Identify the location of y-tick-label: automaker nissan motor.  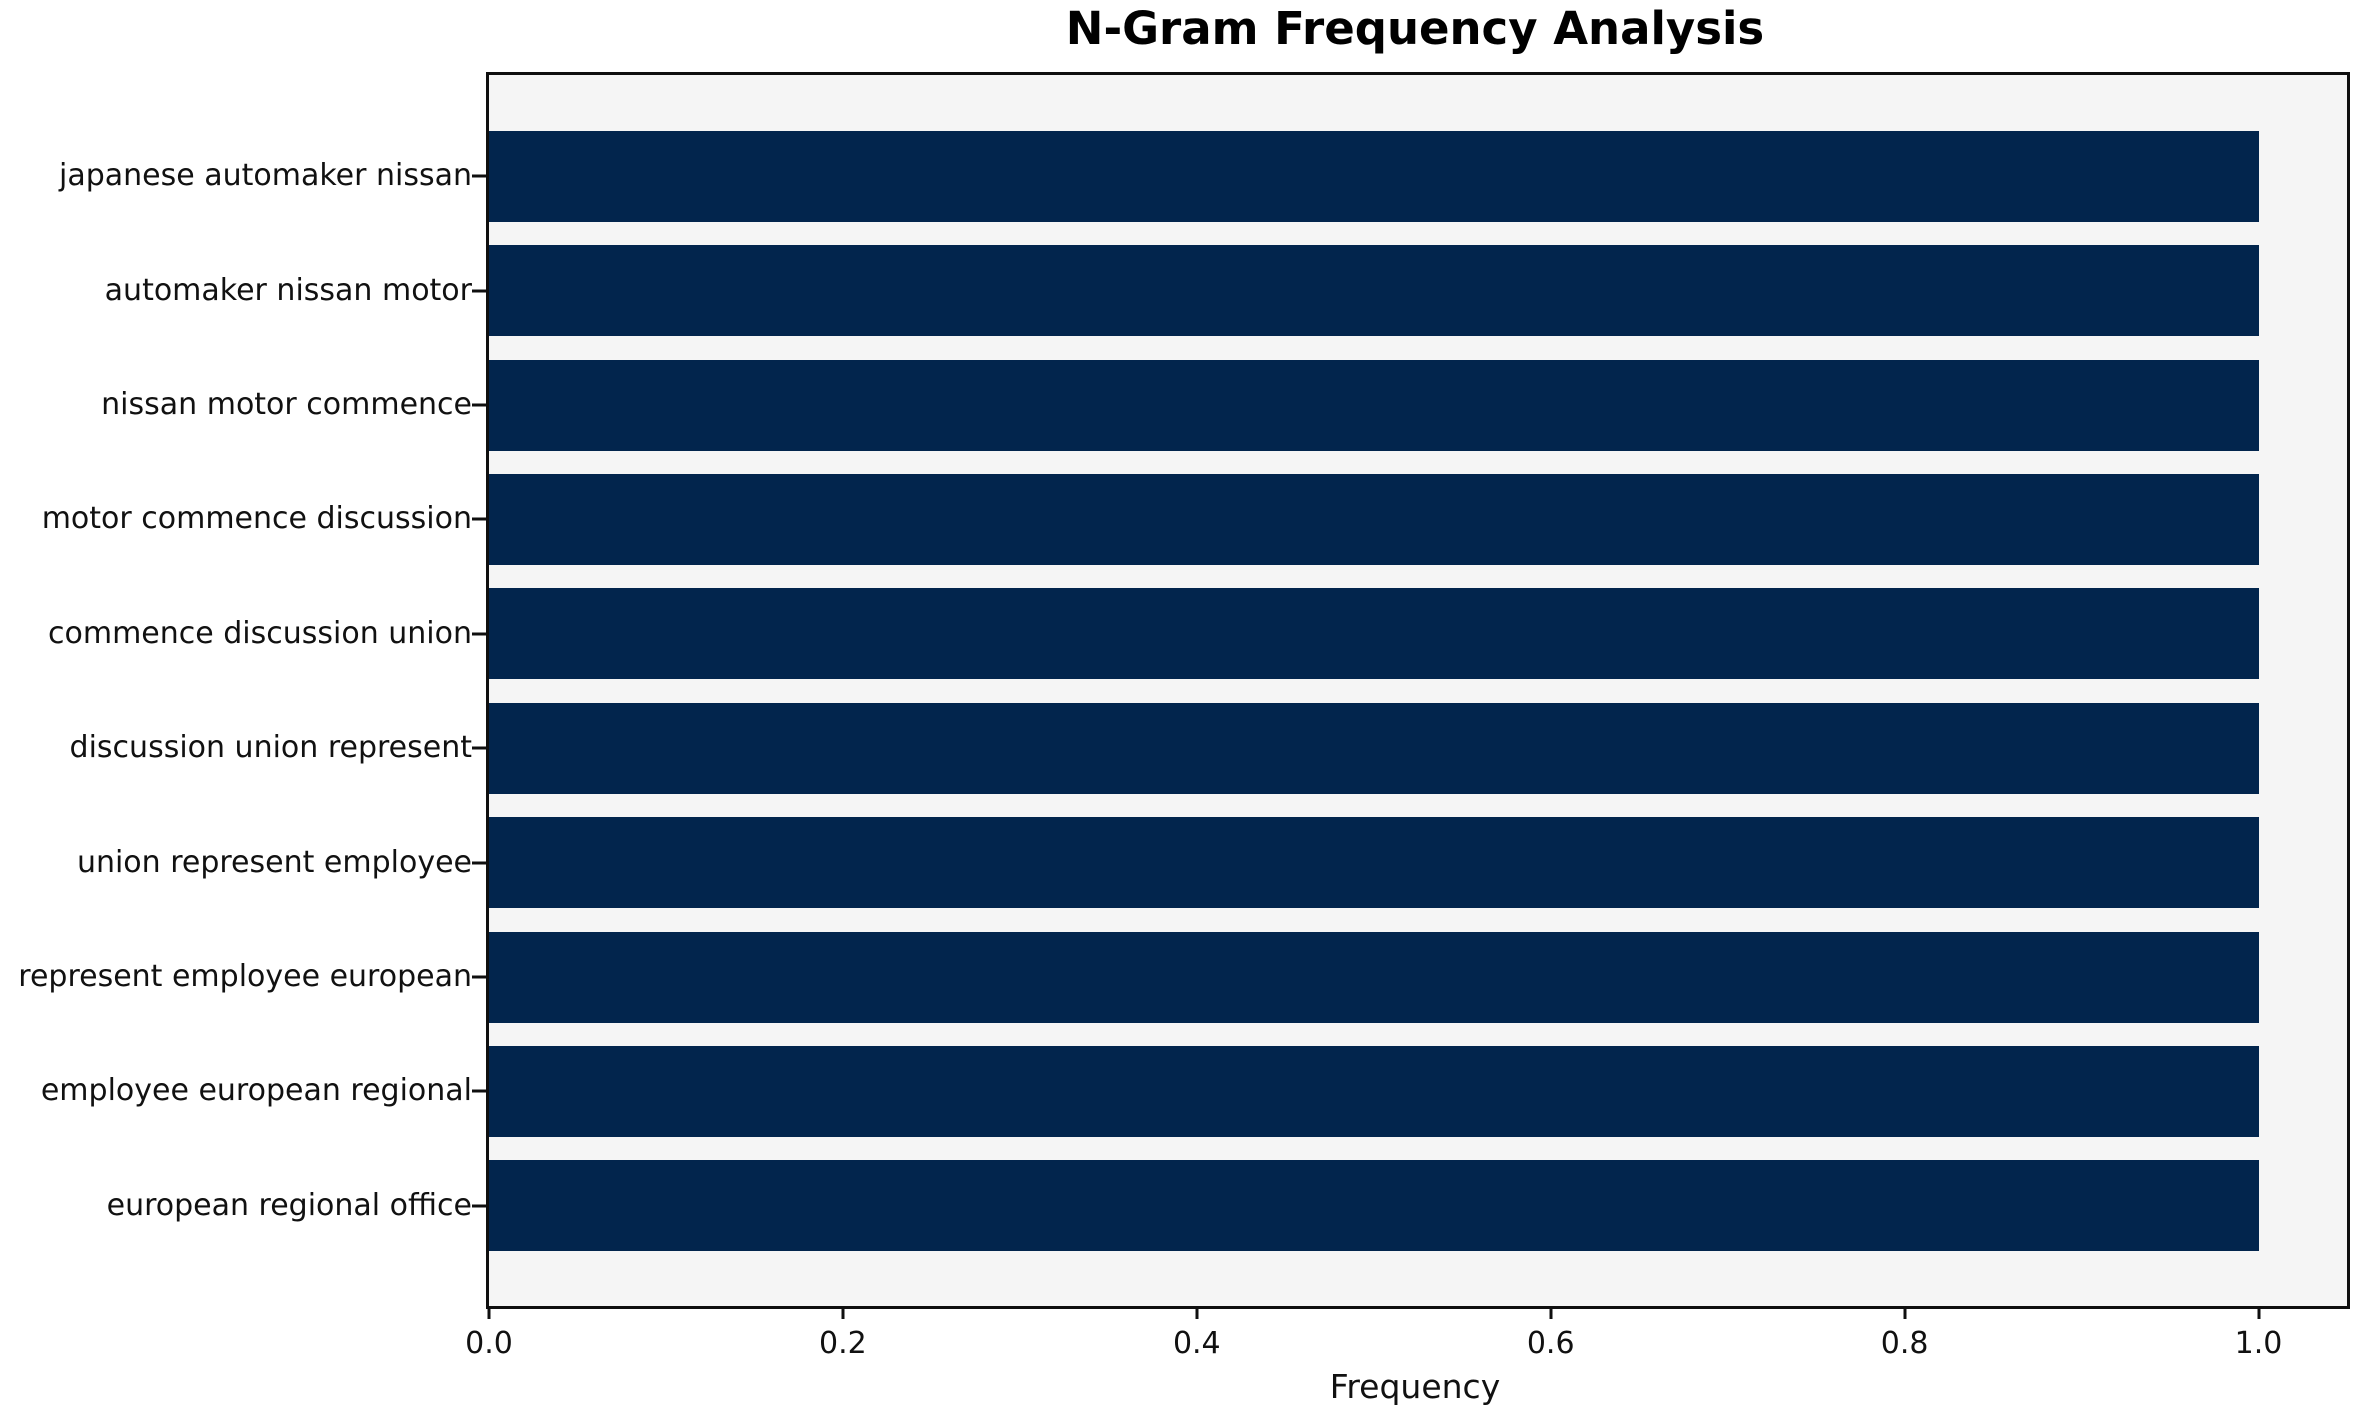
(288, 290).